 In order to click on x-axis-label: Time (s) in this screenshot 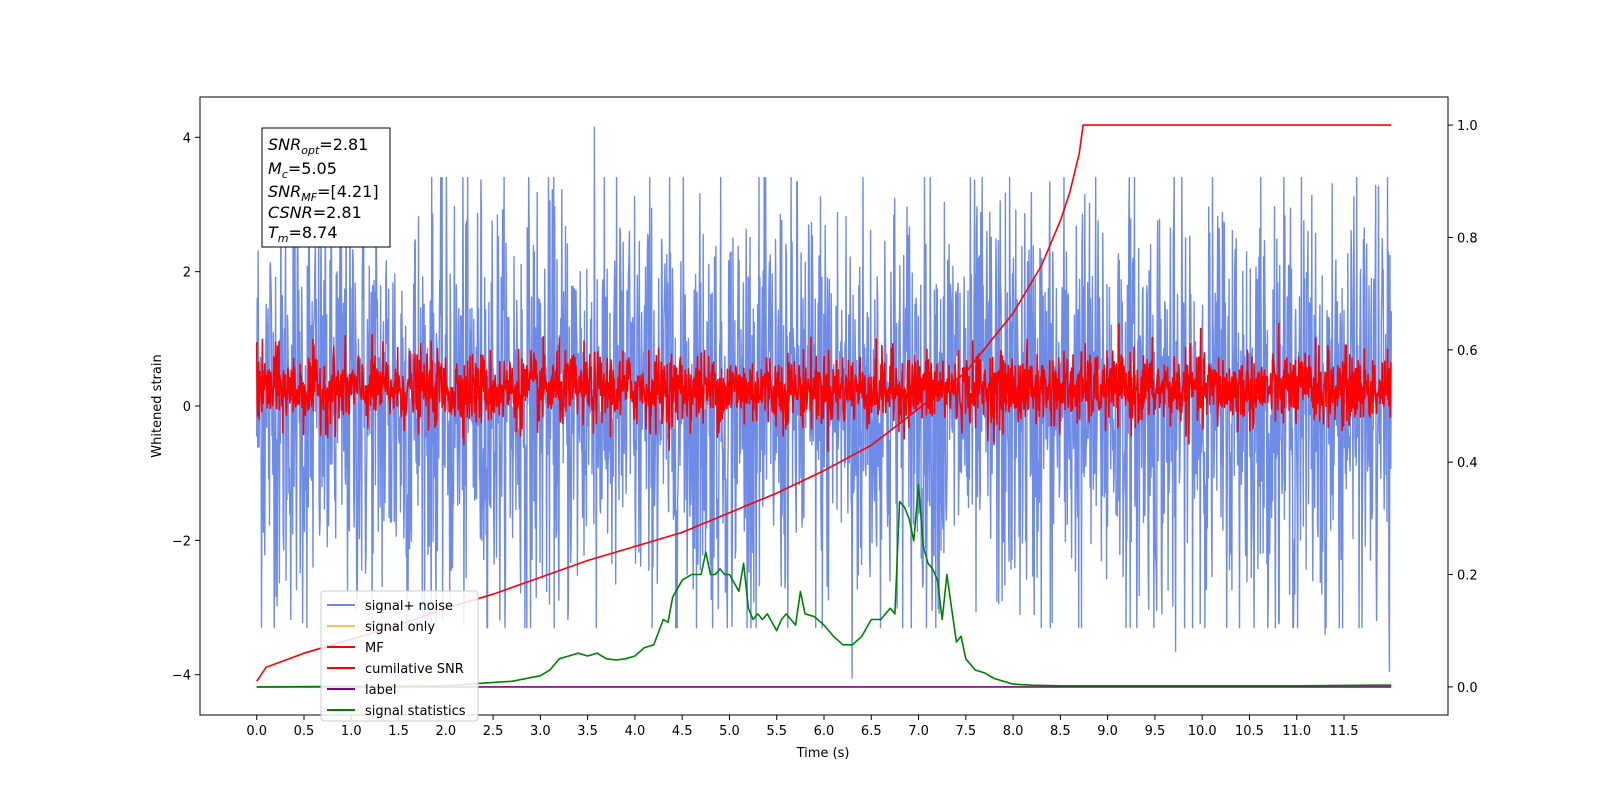, I will do `click(823, 753)`.